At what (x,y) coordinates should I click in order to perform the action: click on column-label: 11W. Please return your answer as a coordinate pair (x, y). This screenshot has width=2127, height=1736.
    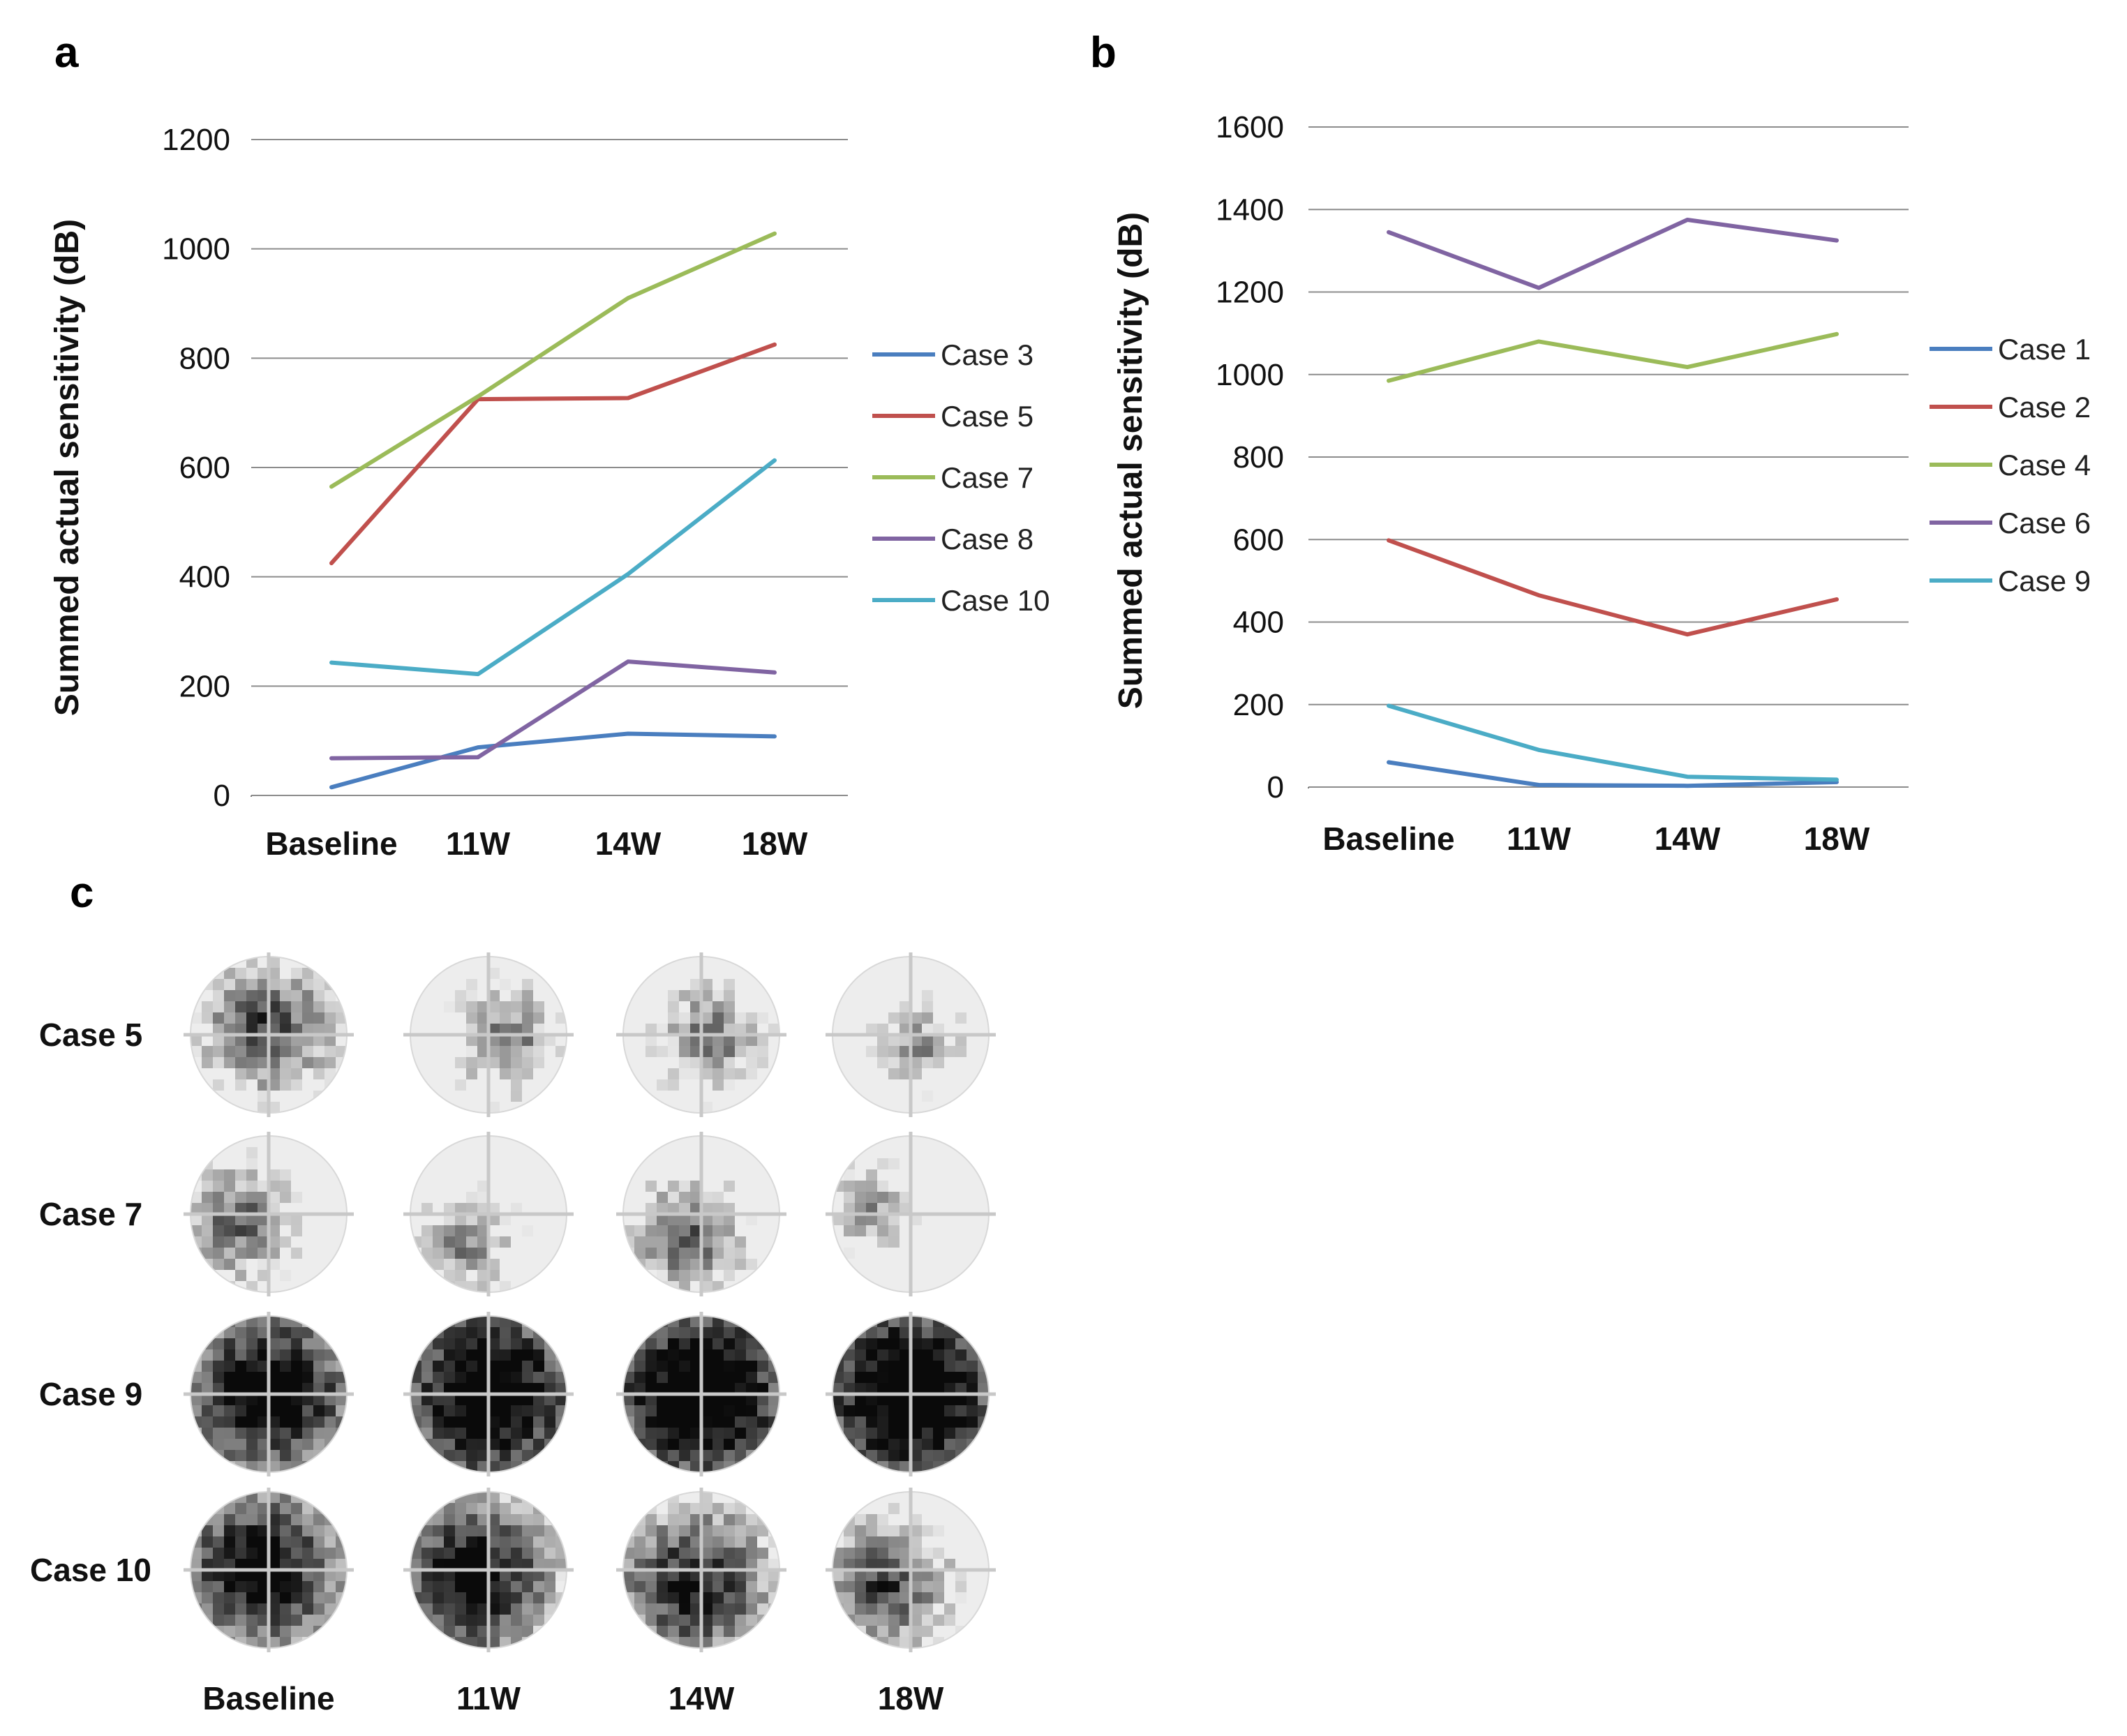
    Looking at the image, I should click on (488, 1698).